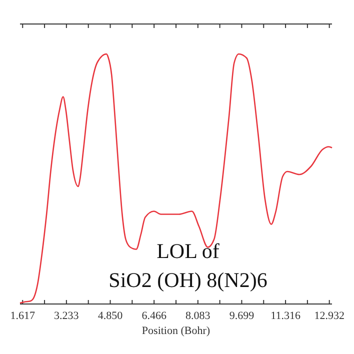  Describe the element at coordinates (67, 316) in the screenshot. I see `x-tick-label: 3.233` at that location.